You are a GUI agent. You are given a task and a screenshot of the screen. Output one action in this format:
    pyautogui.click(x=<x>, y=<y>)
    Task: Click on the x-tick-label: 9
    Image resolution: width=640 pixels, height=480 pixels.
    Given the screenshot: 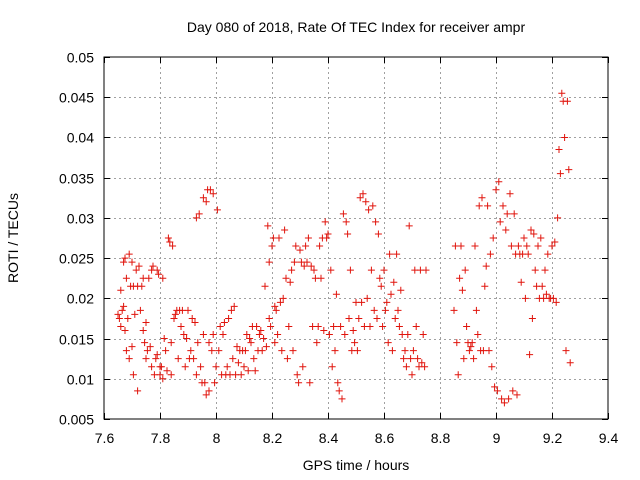 What is the action you would take?
    pyautogui.click(x=497, y=438)
    